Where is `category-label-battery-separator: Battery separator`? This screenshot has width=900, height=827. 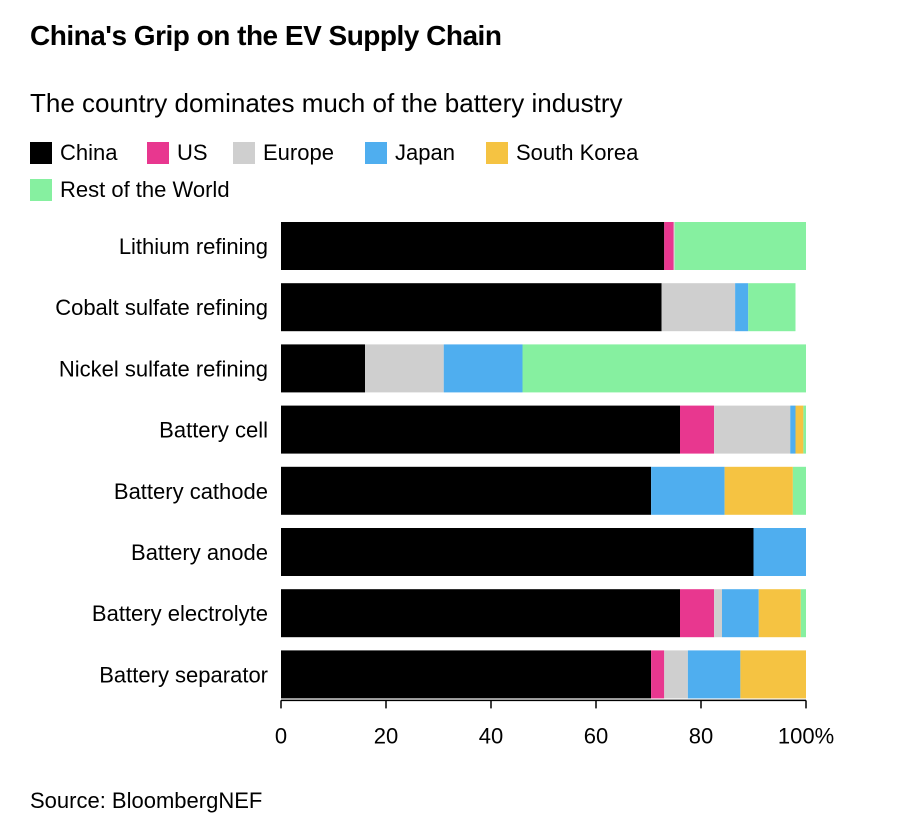
category-label-battery-separator: Battery separator is located at coordinates (183, 674).